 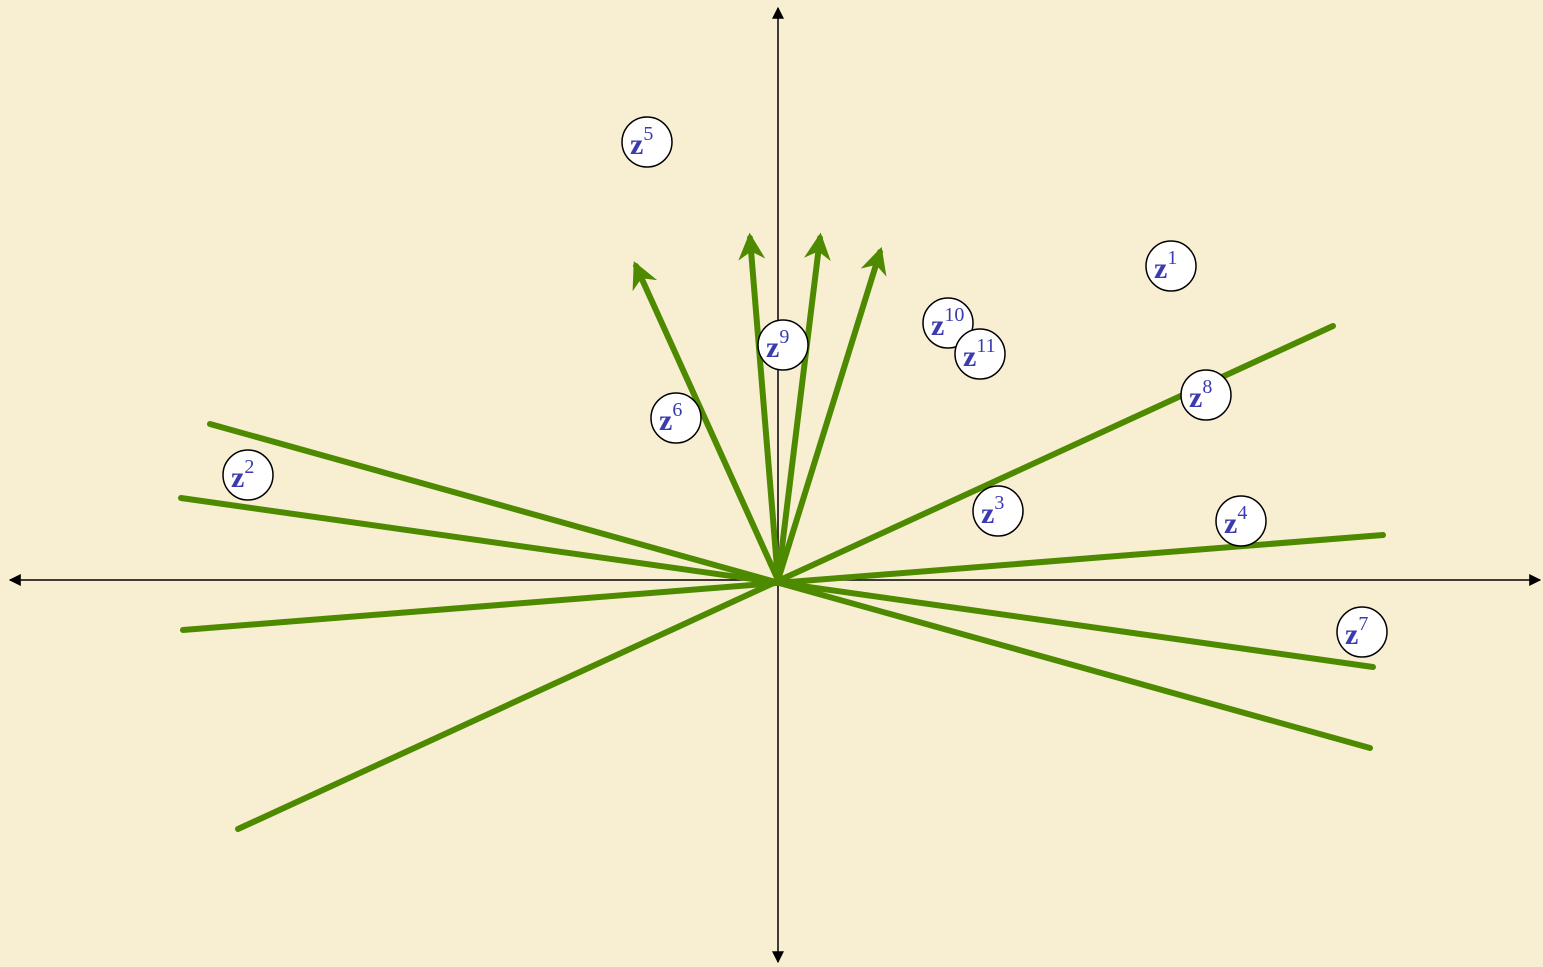 I want to click on node-label: z11, so click(x=979, y=354).